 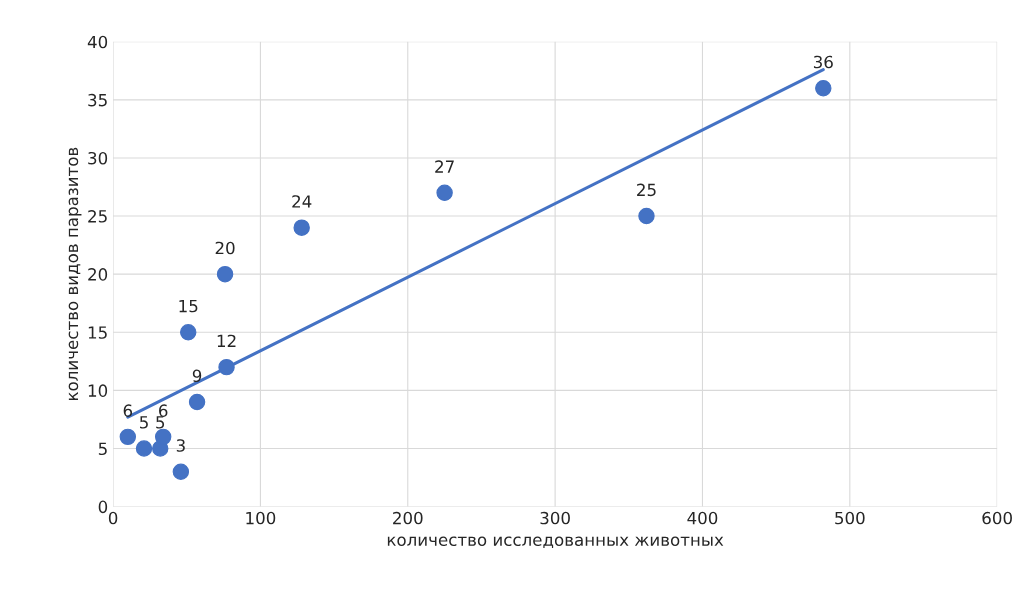 I want to click on x-tick-label: 200, so click(x=408, y=518).